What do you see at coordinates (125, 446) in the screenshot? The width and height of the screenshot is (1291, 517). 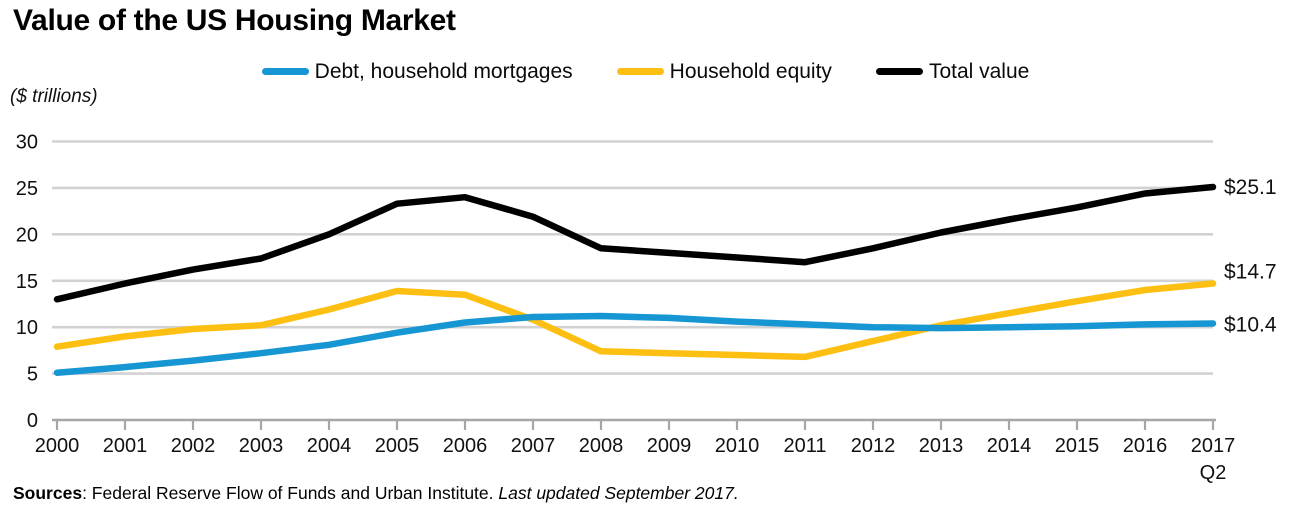 I see `x-axis-label-2001: 2001` at bounding box center [125, 446].